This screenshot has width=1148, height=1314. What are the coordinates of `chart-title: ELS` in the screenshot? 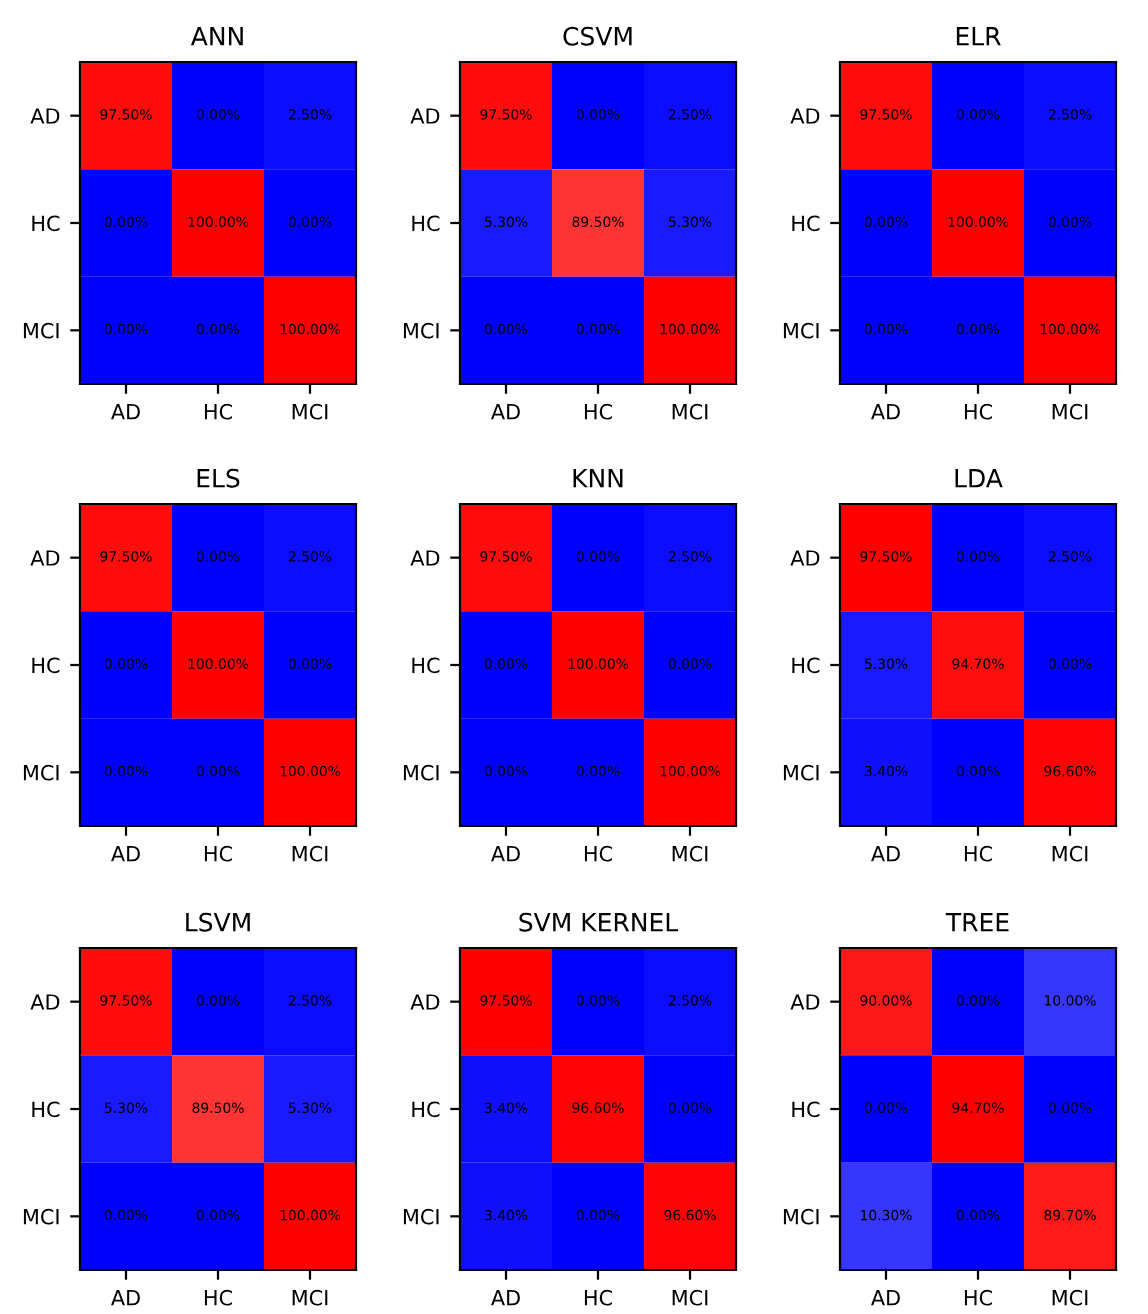 It's located at (218, 478).